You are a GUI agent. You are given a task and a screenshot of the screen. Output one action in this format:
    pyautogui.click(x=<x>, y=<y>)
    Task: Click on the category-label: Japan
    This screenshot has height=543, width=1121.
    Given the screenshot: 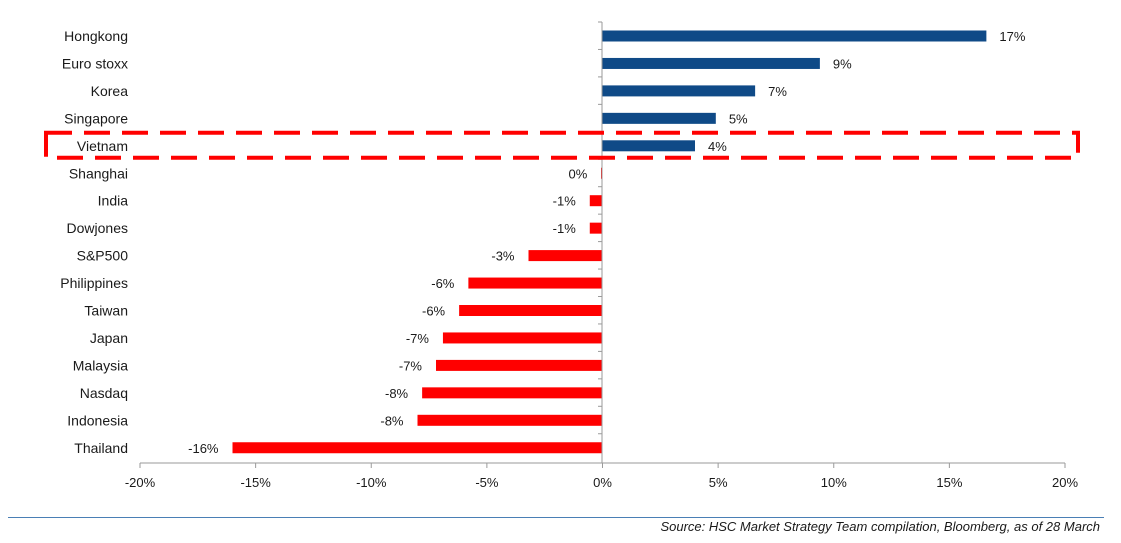 What is the action you would take?
    pyautogui.click(x=109, y=338)
    